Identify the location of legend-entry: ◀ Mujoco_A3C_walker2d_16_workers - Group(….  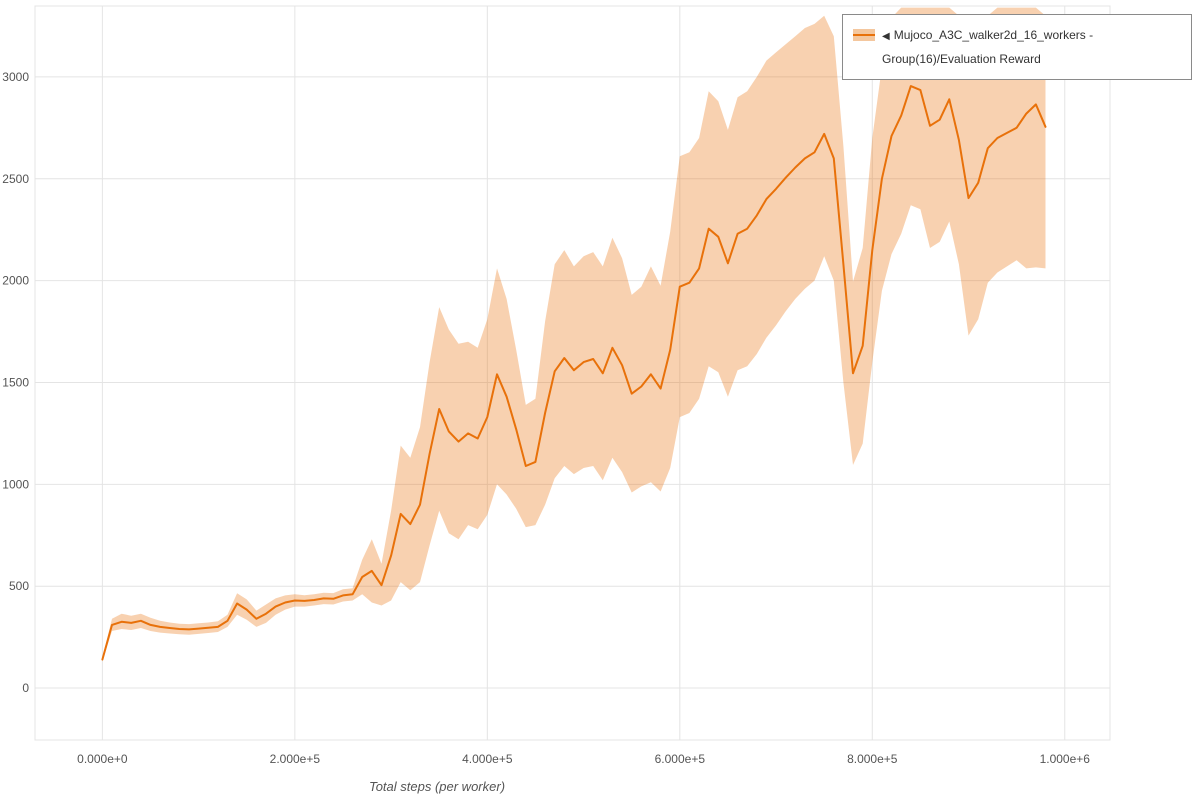
(1031, 47).